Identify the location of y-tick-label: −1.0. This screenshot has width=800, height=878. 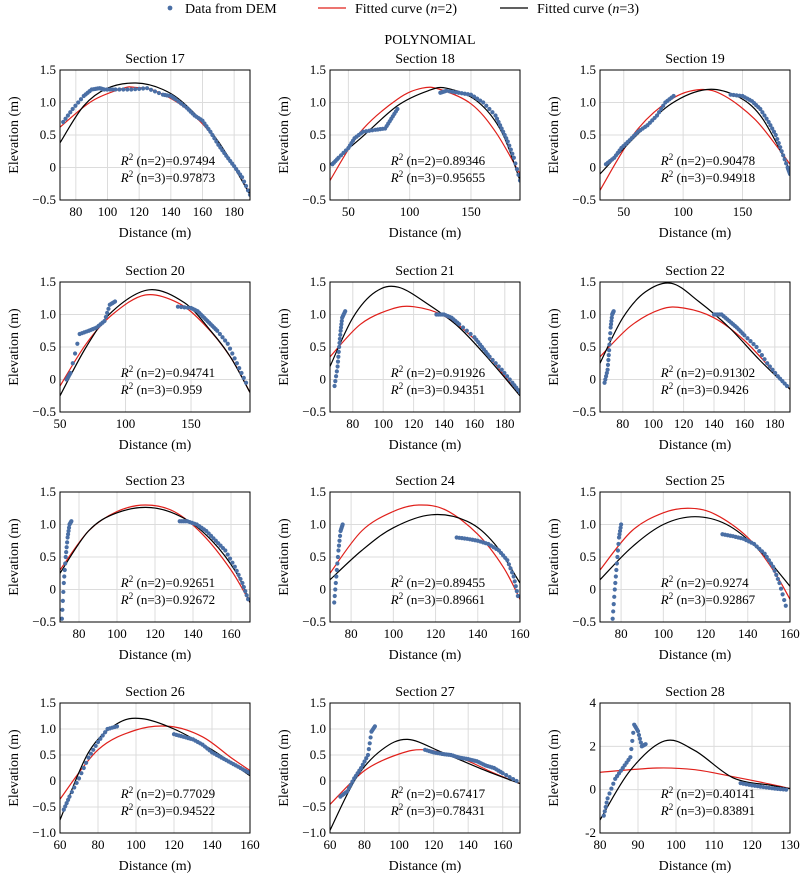
(314, 832).